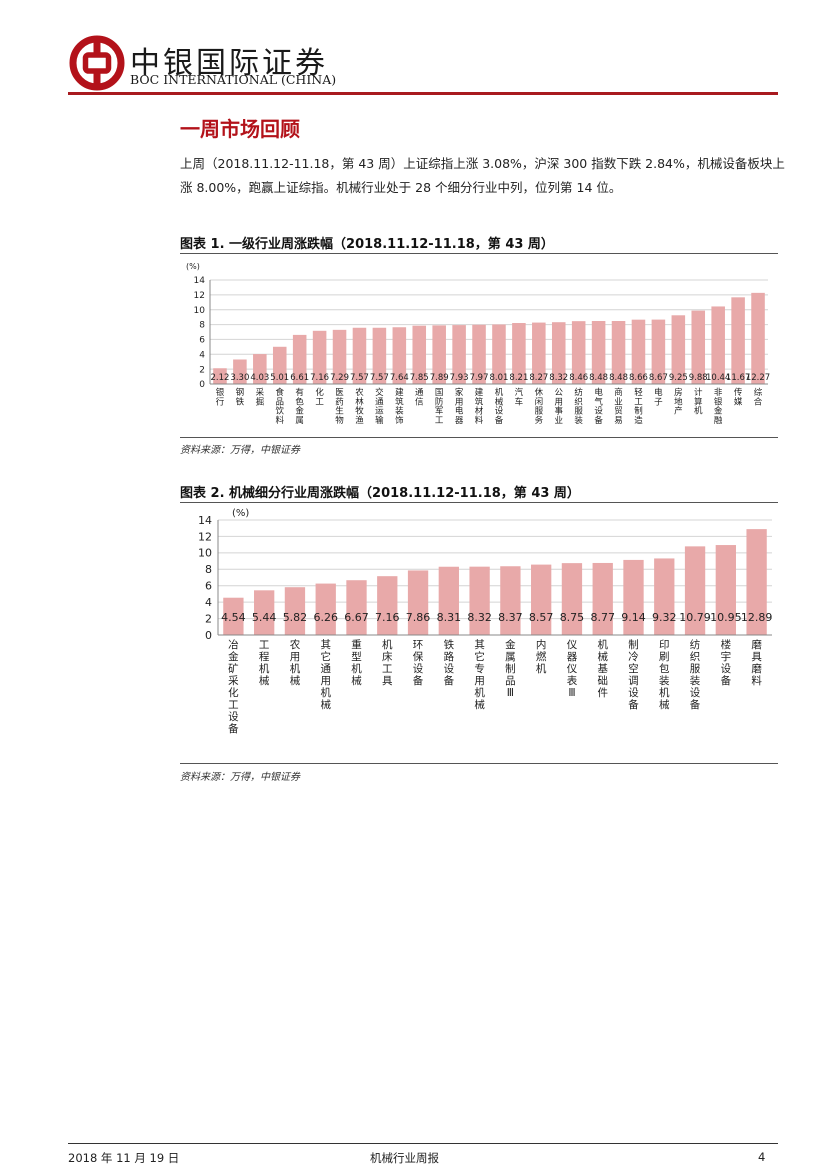  Describe the element at coordinates (299, 406) in the screenshot. I see `category-label: 有色金属` at that location.